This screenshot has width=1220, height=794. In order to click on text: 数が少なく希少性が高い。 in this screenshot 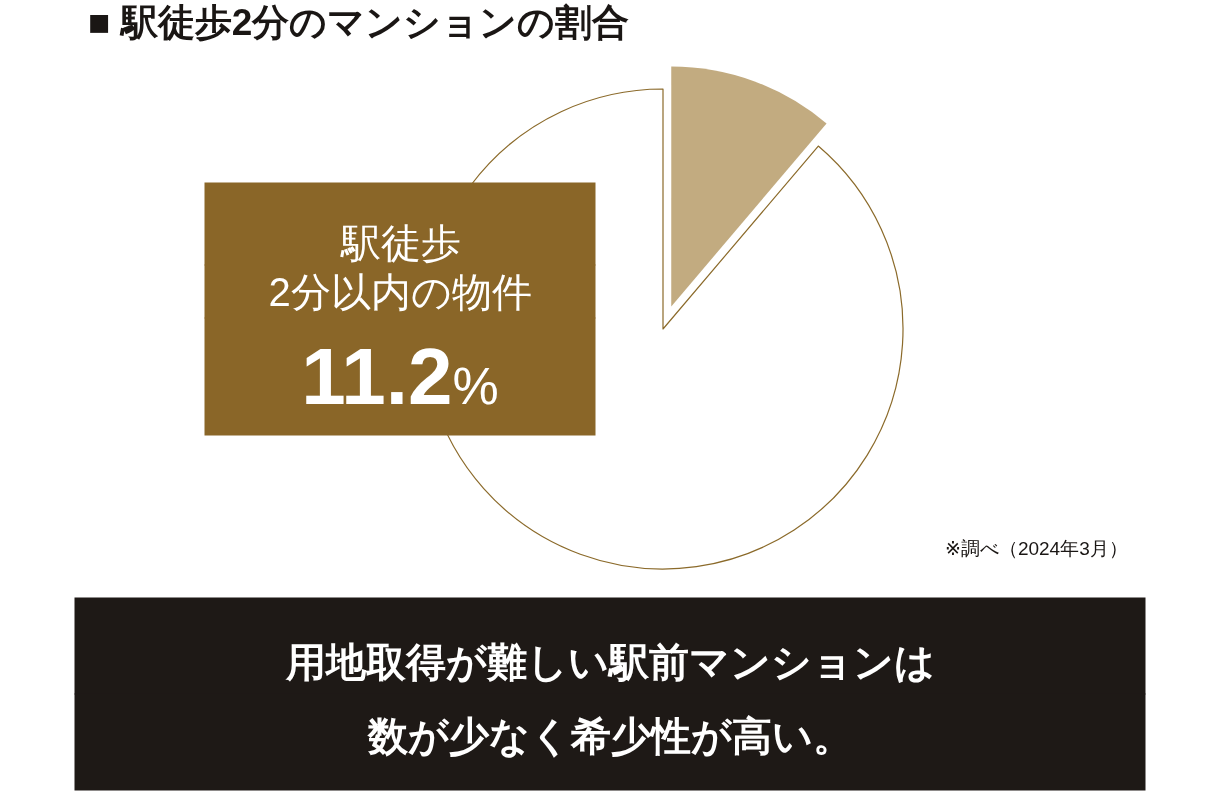, I will do `click(610, 736)`.